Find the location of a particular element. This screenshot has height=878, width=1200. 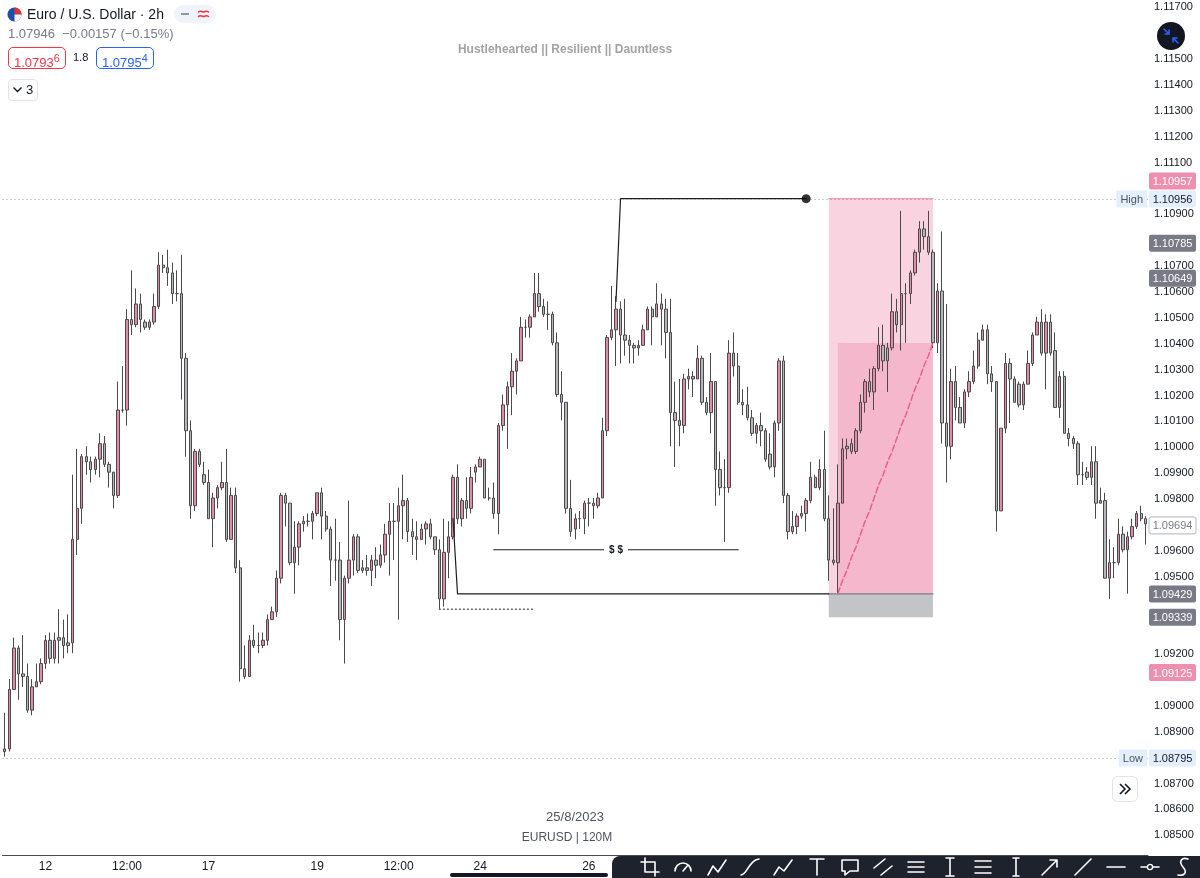

annotation: 25/8/2023 is located at coordinates (575, 816).